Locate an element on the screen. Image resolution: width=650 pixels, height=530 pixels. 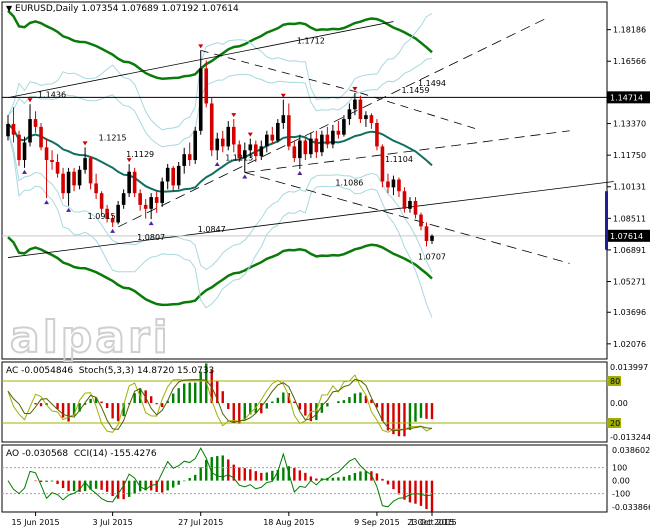
fractal-label: 1.0915 is located at coordinates (102, 216).